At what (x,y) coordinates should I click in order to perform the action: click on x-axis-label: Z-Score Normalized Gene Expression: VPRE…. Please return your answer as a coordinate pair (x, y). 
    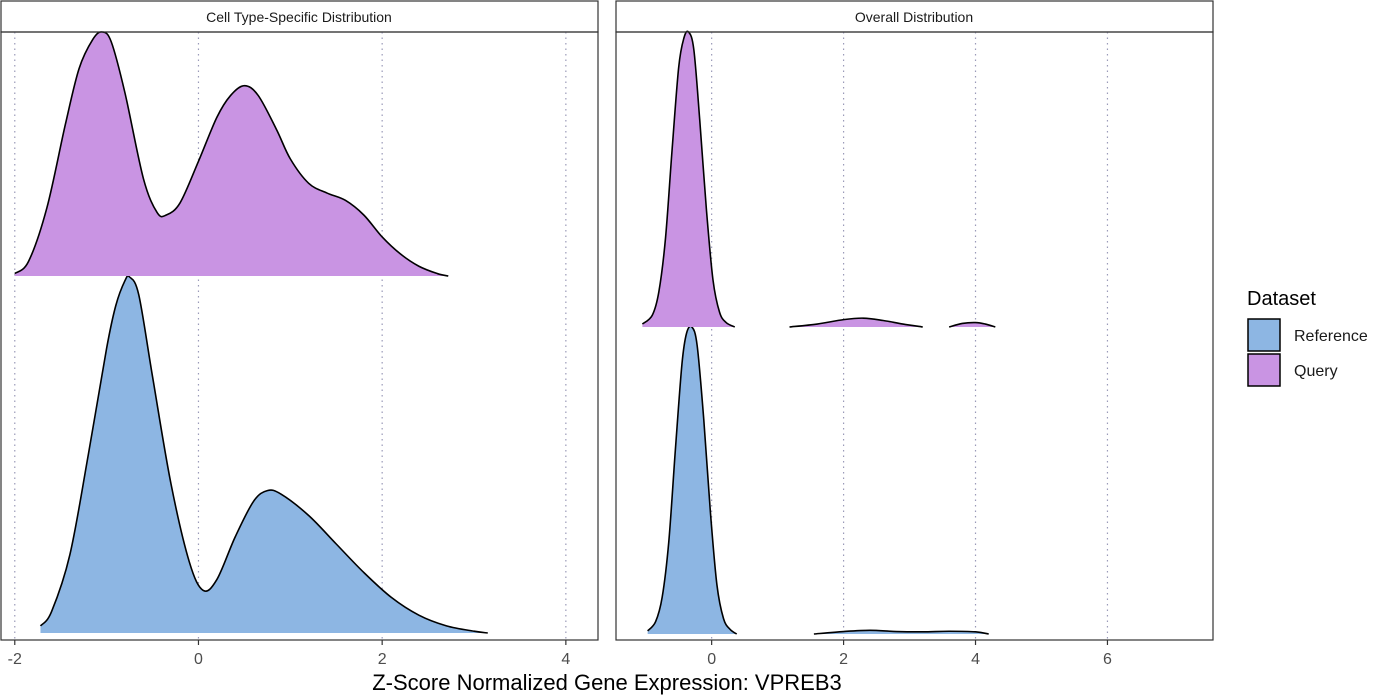
    Looking at the image, I should click on (607, 682).